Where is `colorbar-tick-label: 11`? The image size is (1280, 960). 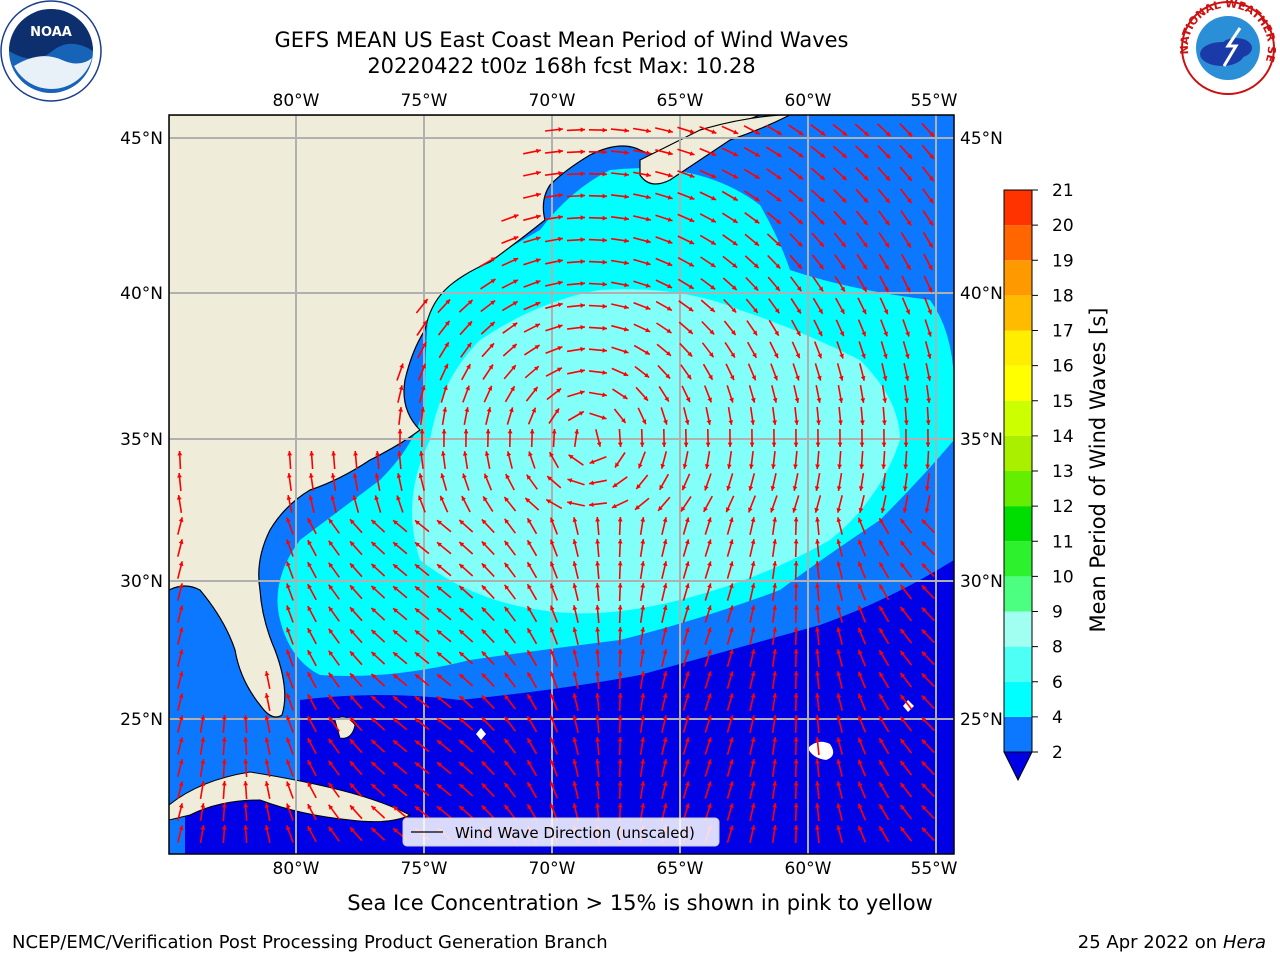
colorbar-tick-label: 11 is located at coordinates (1063, 542).